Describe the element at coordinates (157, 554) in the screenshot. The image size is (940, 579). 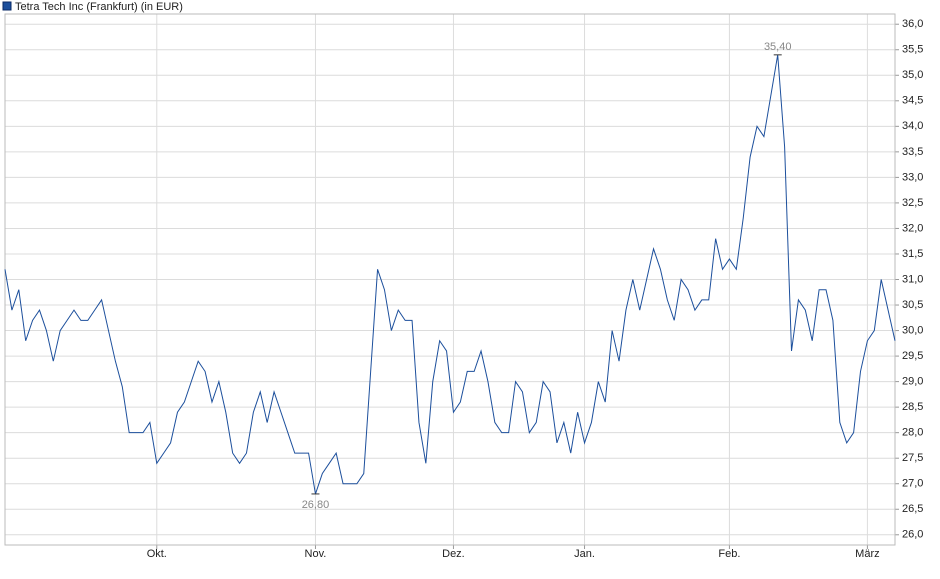
I see `x-tick-label: Okt.` at that location.